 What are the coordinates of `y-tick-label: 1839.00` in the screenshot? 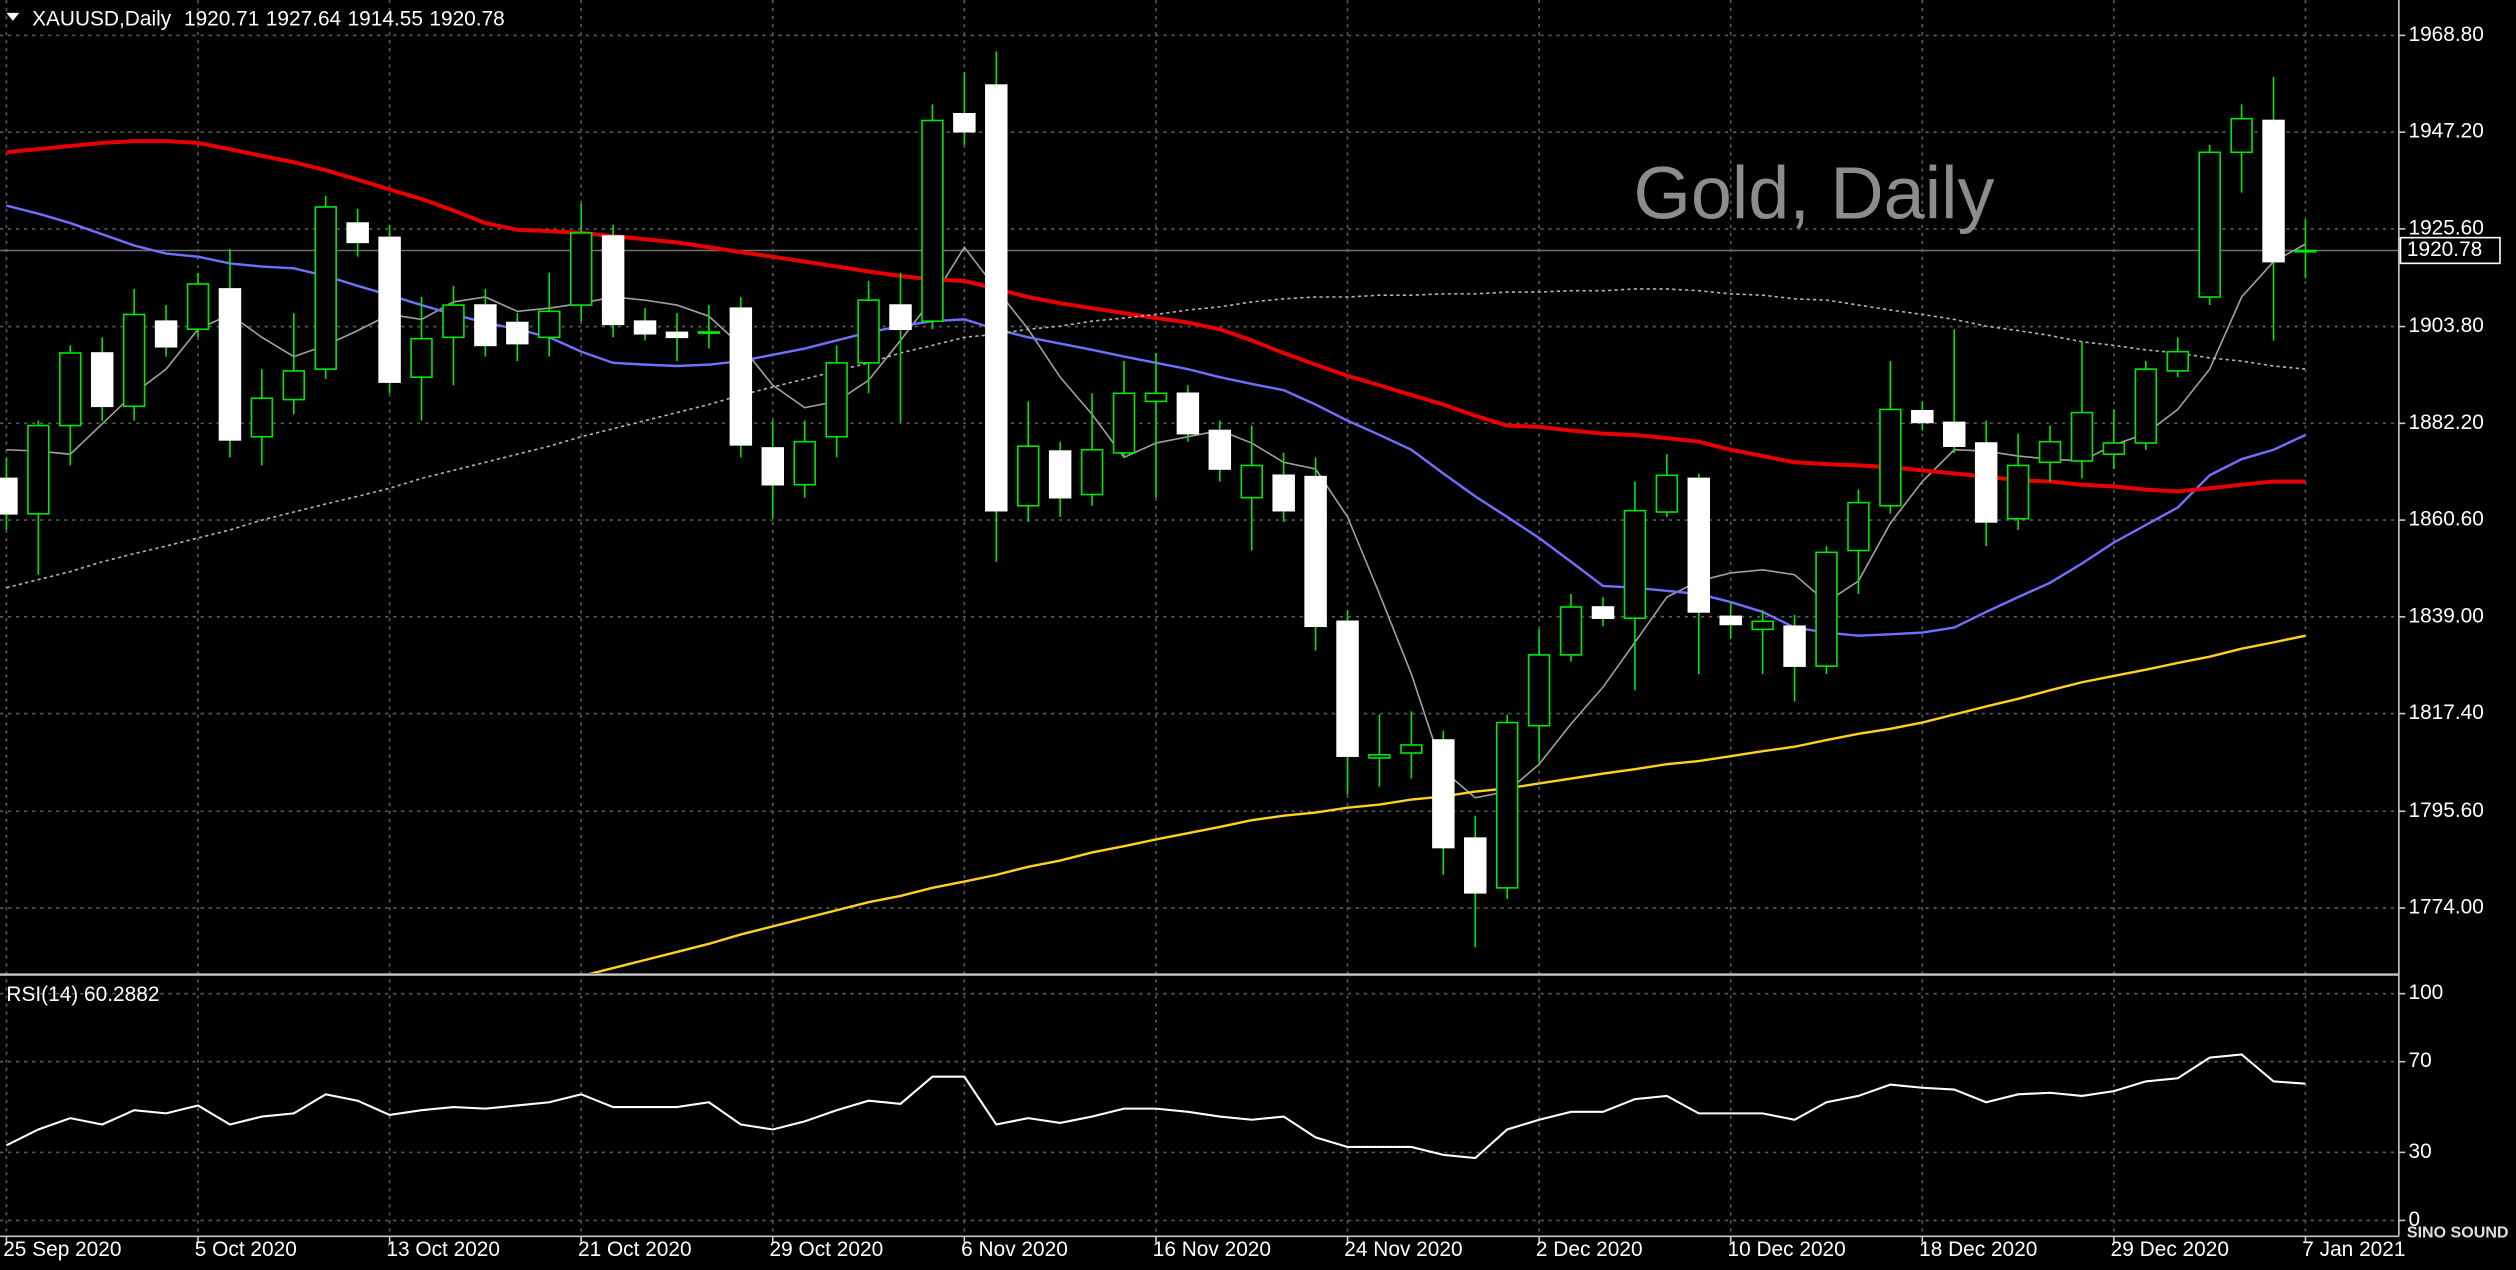 It's located at (2445, 615).